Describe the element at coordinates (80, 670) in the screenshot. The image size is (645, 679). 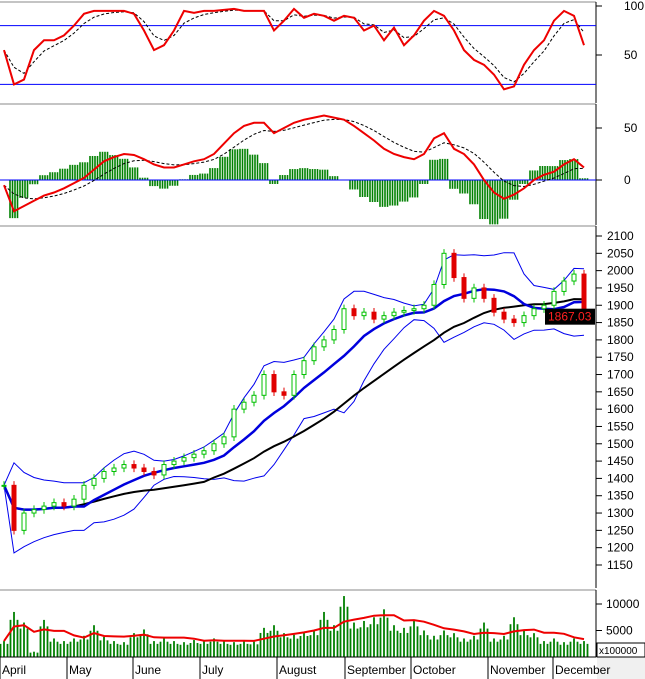
I see `month-label: May` at that location.